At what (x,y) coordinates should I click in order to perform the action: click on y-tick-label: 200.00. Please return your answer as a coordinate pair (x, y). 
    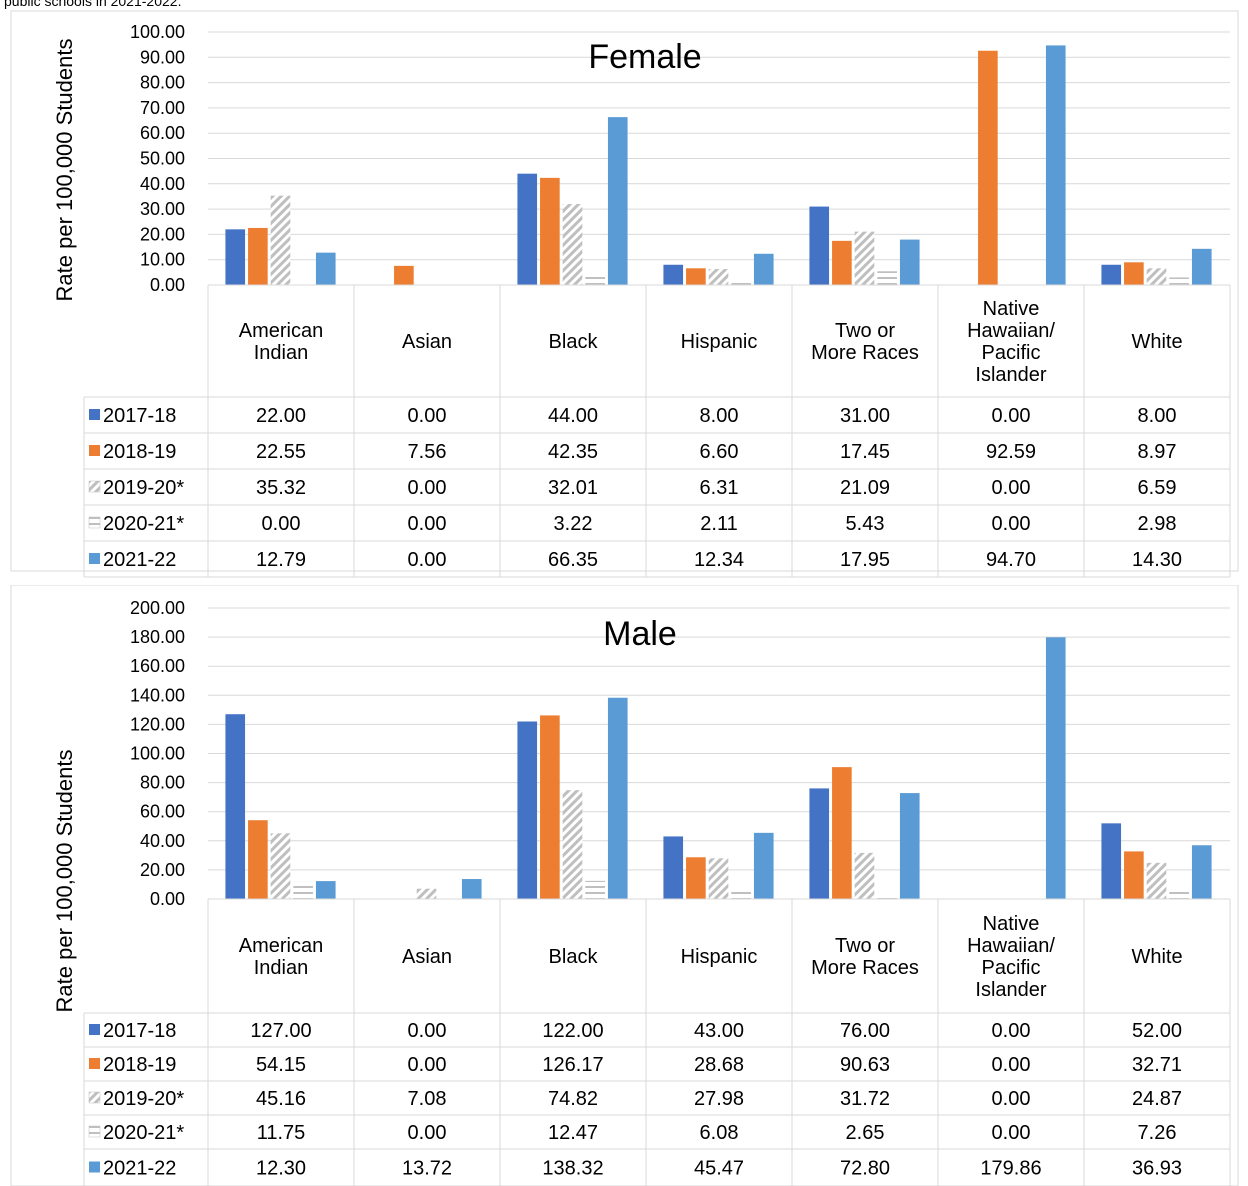
    Looking at the image, I should click on (157, 608).